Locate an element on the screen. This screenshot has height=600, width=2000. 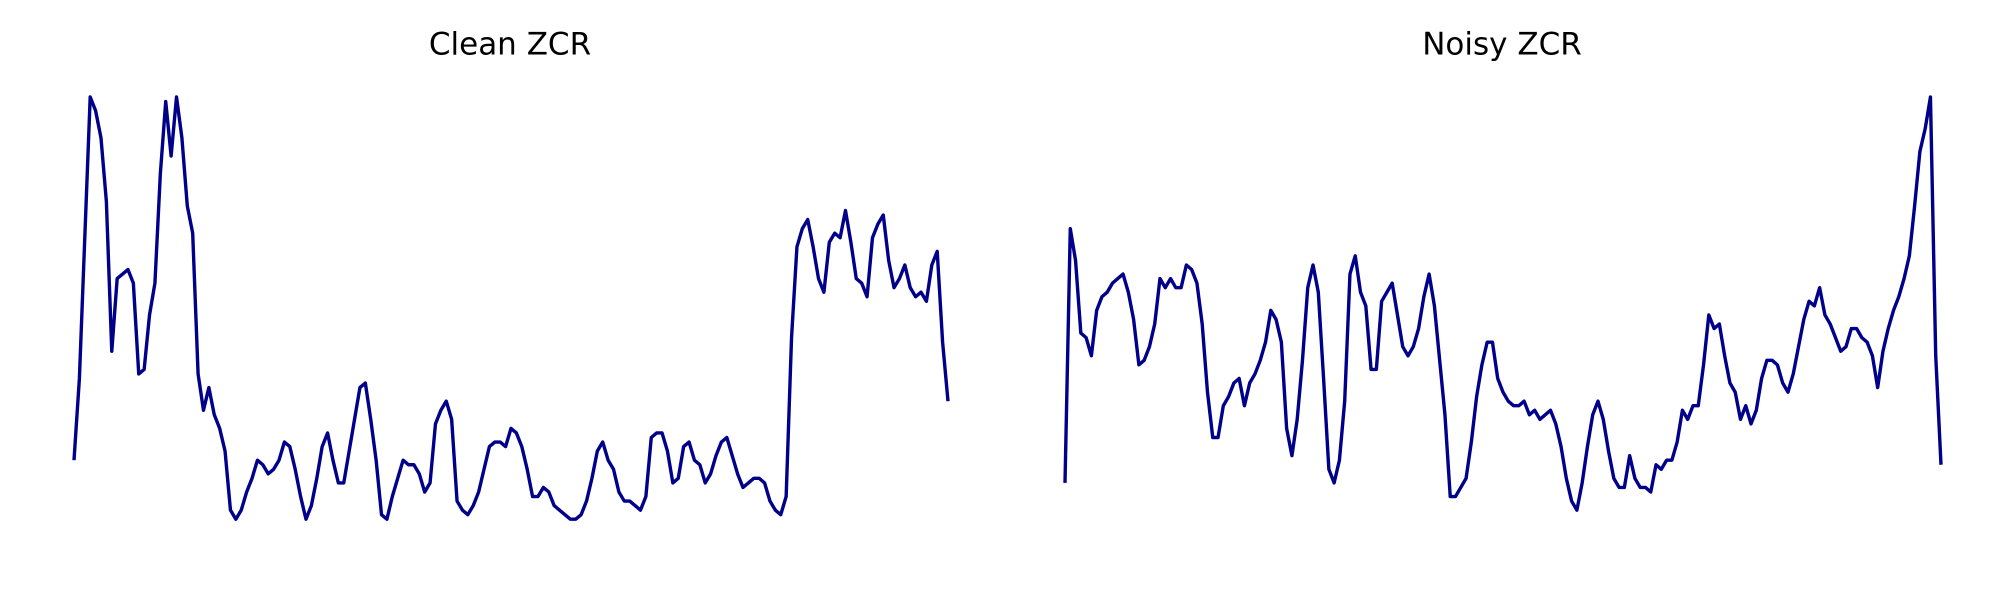
chart-title-noisy: Noisy ZCR is located at coordinates (1502, 45).